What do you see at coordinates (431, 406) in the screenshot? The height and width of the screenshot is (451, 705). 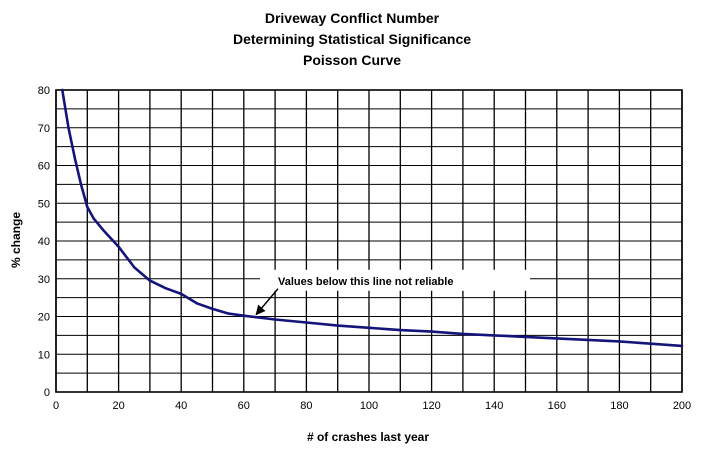 I see `x-tick-label: 120` at bounding box center [431, 406].